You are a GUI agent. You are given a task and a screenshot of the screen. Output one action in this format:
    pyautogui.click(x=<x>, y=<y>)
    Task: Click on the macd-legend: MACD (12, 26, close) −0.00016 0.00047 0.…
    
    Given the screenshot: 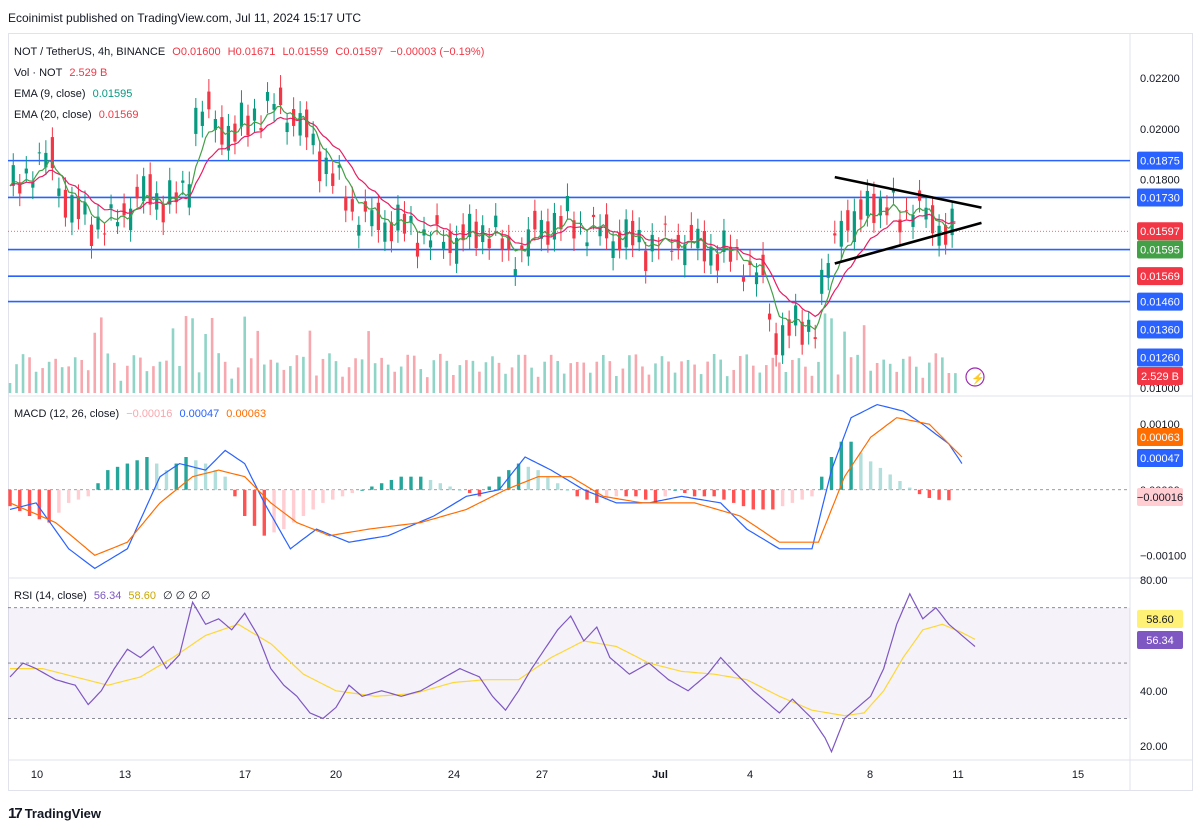 What is the action you would take?
    pyautogui.click(x=142, y=414)
    